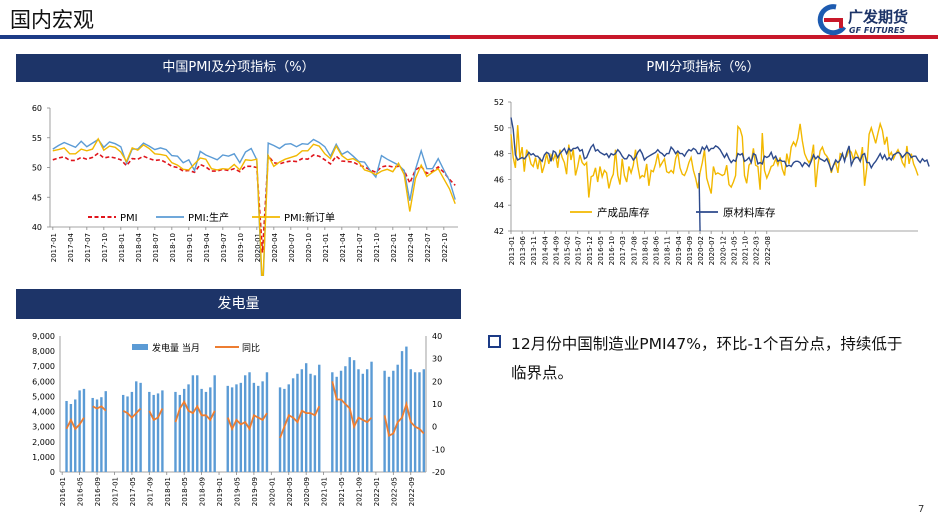 The width and height of the screenshot is (938, 516). What do you see at coordinates (237, 491) in the screenshot?
I see `x-tick-label: 2019-05` at bounding box center [237, 491].